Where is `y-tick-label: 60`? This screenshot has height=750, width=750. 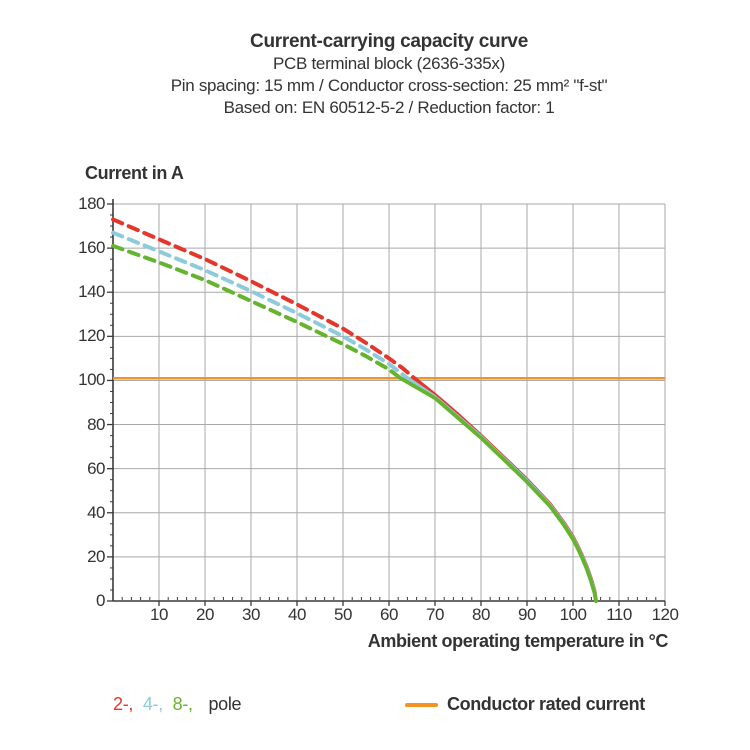 y-tick-label: 60 is located at coordinates (96, 468).